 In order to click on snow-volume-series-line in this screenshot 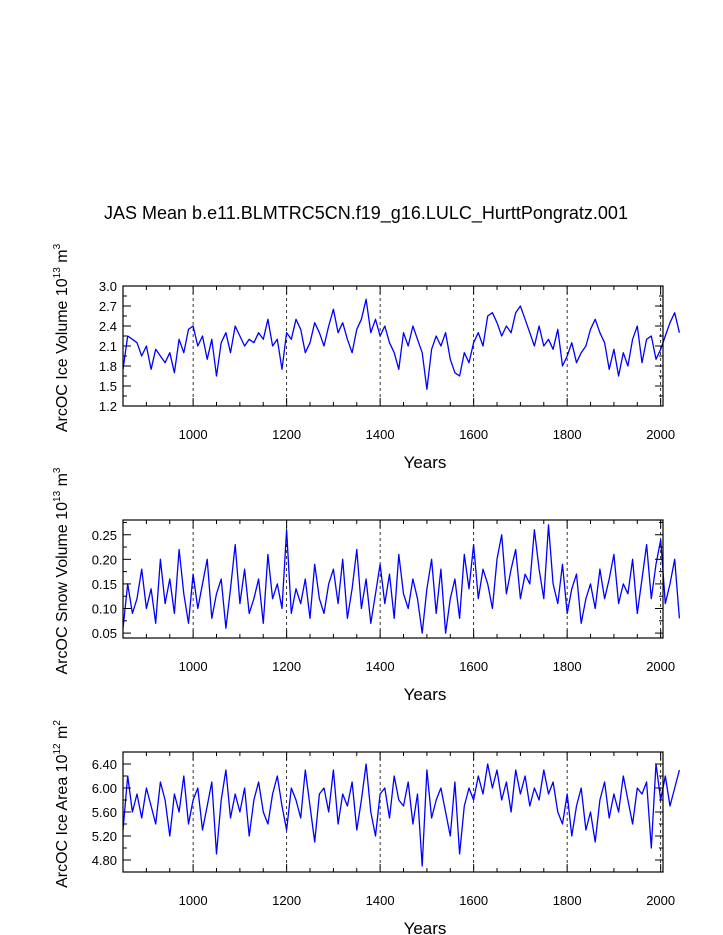, I will do `click(401, 579)`.